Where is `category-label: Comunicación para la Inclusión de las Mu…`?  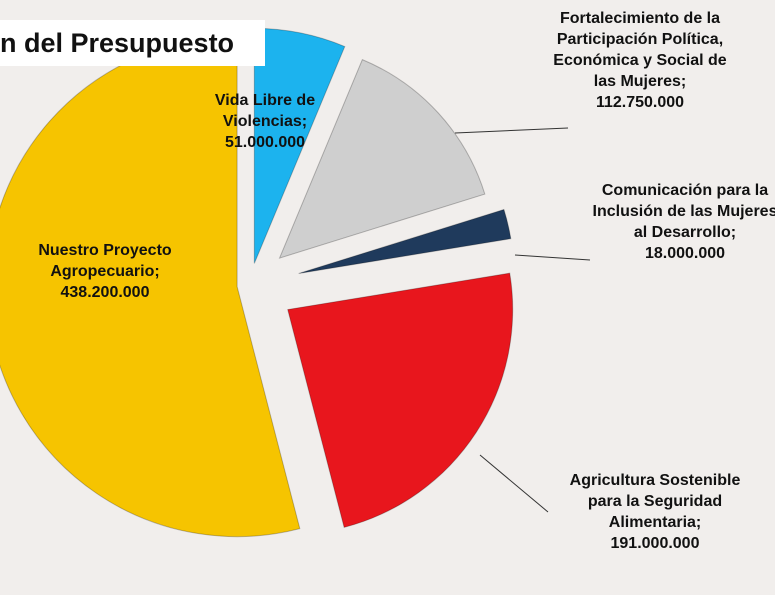
category-label: Comunicación para la Inclusión de las Mu… is located at coordinates (683, 211).